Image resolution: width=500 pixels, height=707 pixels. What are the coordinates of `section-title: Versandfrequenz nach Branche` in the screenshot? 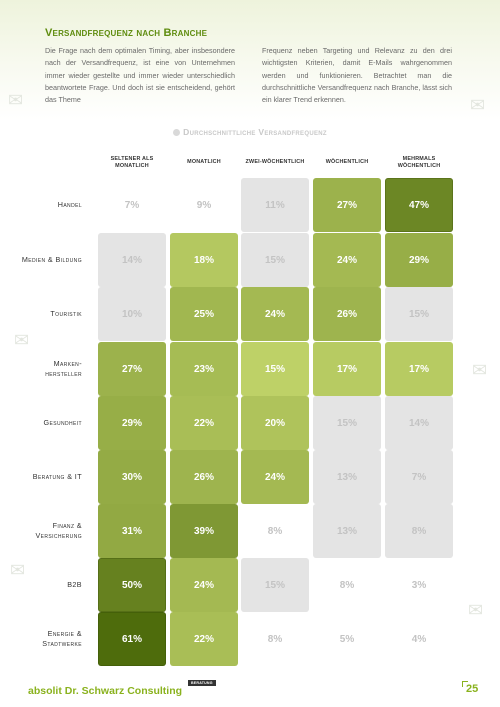 It's located at (126, 33).